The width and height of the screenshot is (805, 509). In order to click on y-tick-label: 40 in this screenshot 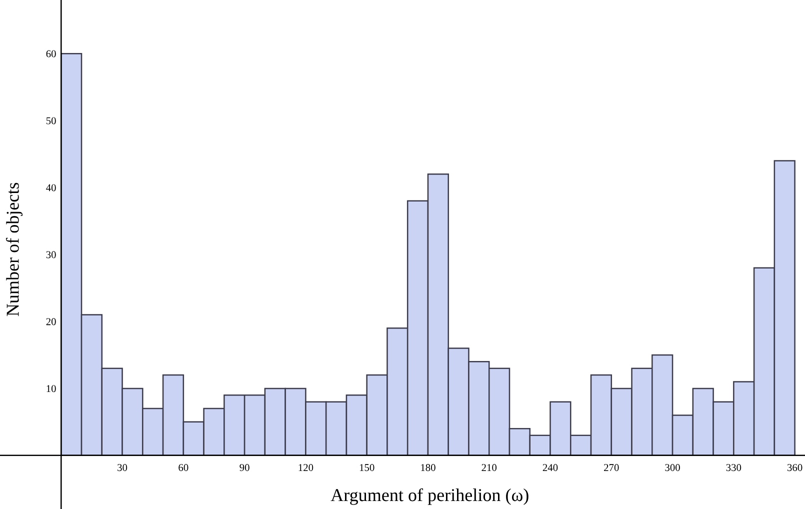, I will do `click(51, 188)`.